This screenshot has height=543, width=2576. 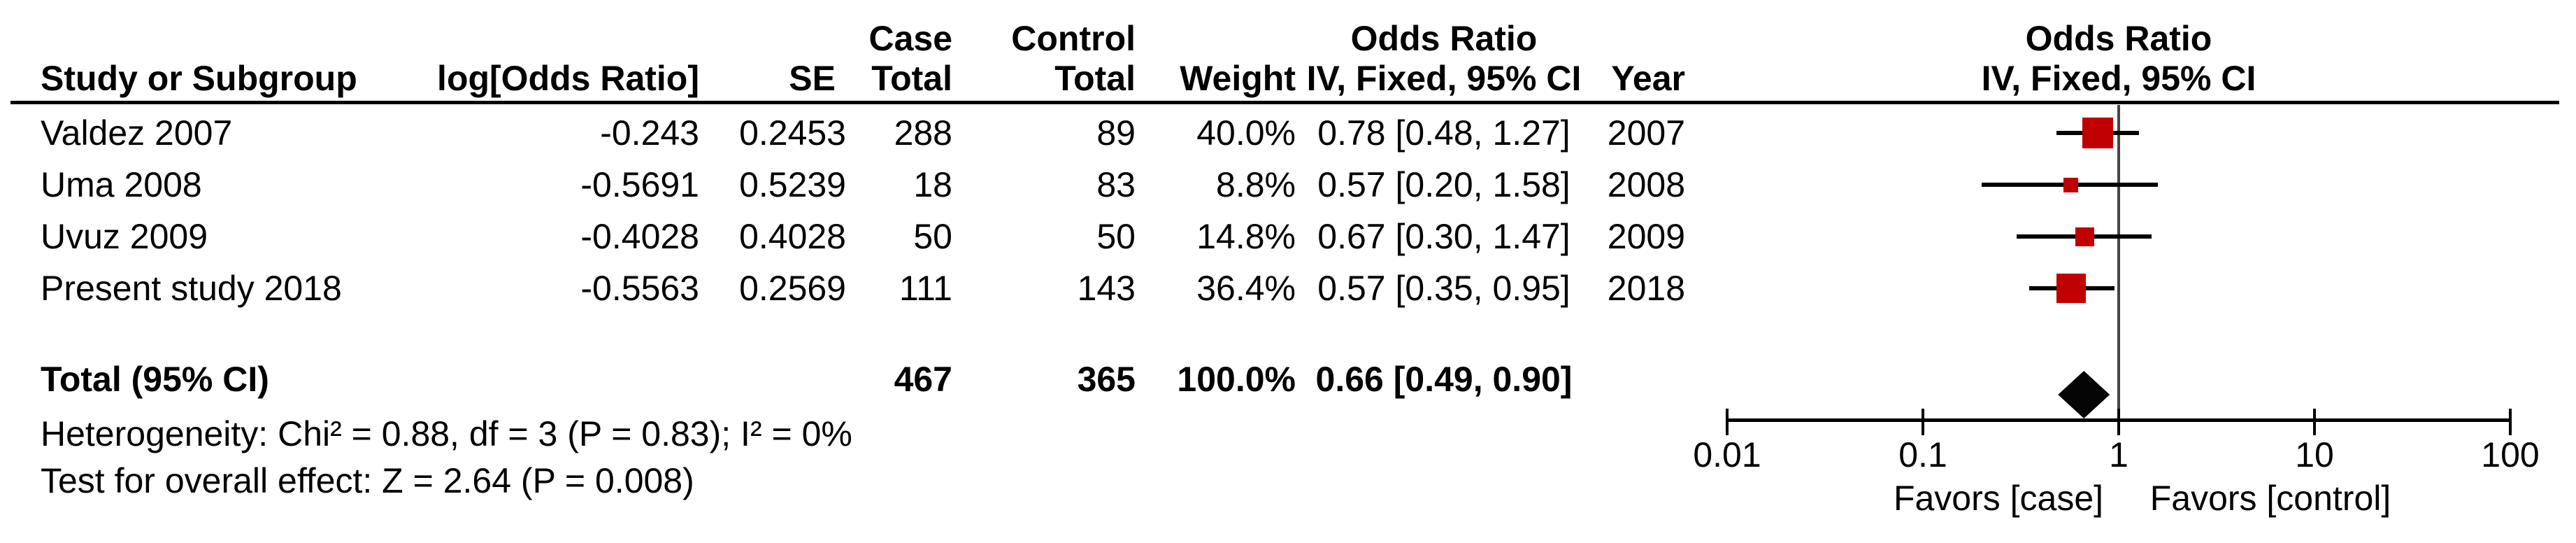 I want to click on col-header-study: Study or Subgroup, so click(x=199, y=78).